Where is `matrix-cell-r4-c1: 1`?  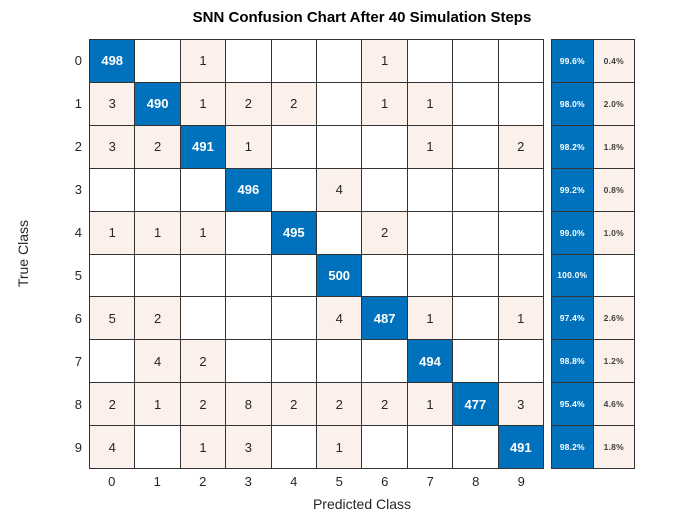 matrix-cell-r4-c1: 1 is located at coordinates (157, 232).